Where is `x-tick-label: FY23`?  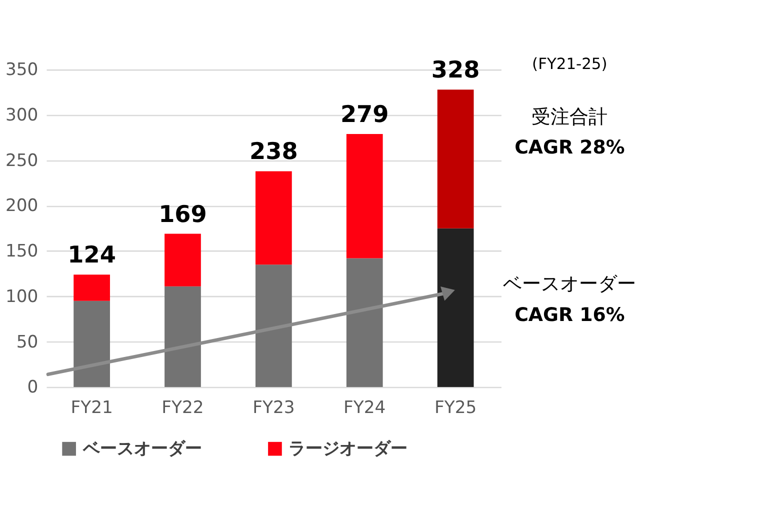
x-tick-label: FY23 is located at coordinates (273, 408).